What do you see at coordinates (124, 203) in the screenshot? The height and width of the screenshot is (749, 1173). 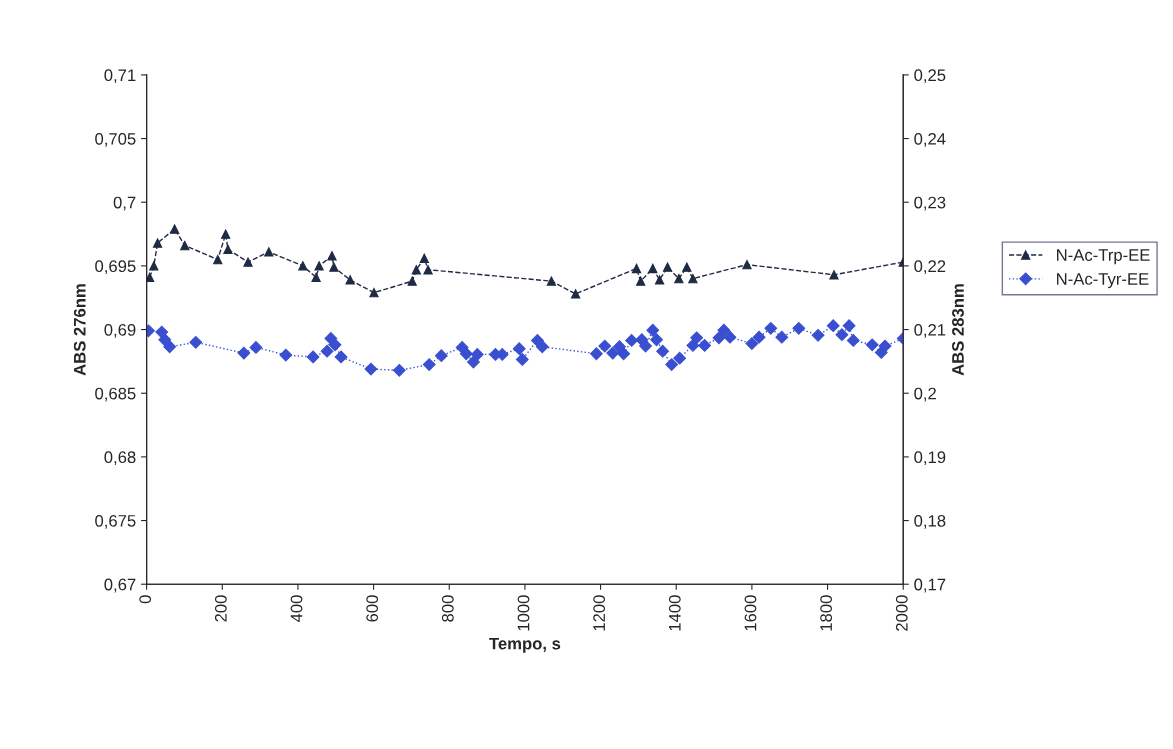 I see `y-tick-label: 0,7` at bounding box center [124, 203].